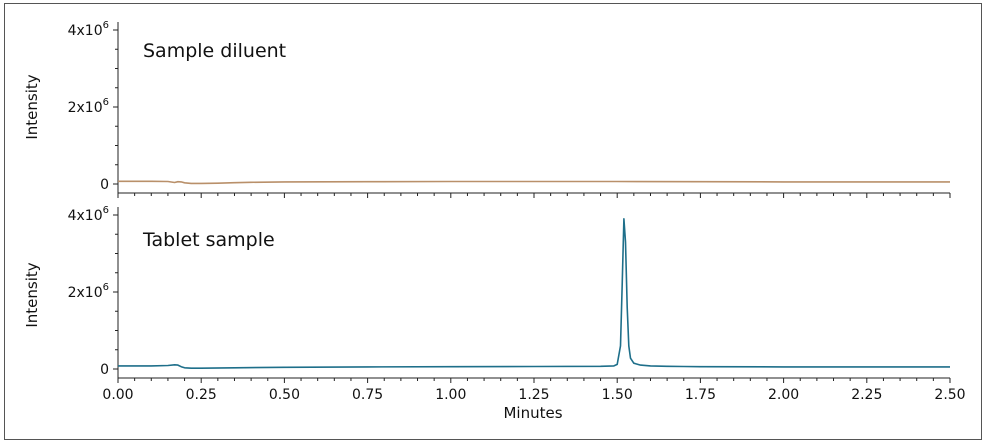 This screenshot has height=447, width=989. I want to click on x-tick-label: 2.00, so click(783, 395).